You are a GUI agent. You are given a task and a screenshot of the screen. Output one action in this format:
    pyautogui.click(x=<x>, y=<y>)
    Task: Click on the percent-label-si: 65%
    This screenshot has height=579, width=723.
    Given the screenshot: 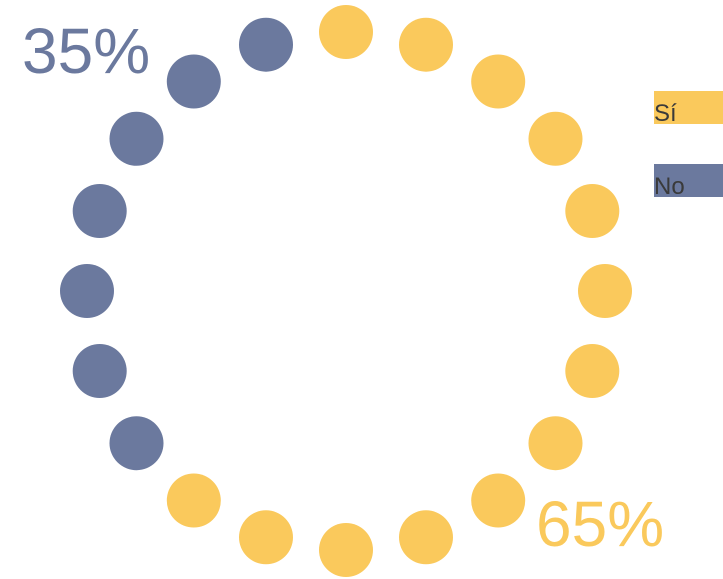 What is the action you would take?
    pyautogui.click(x=600, y=524)
    